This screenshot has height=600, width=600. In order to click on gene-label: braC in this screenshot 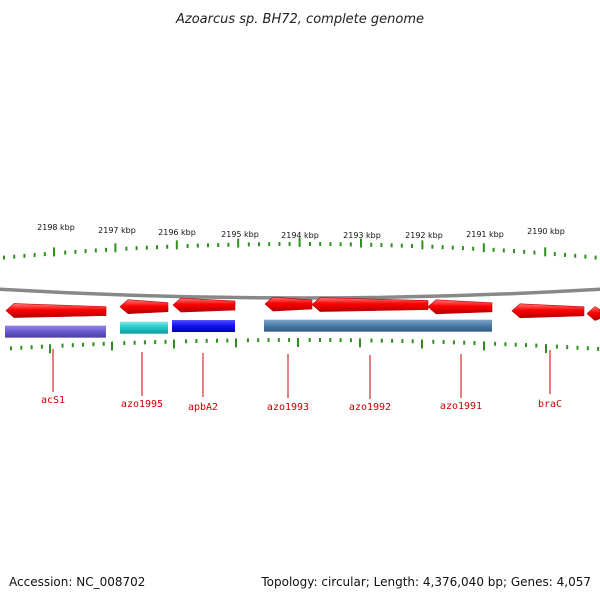, I will do `click(550, 404)`.